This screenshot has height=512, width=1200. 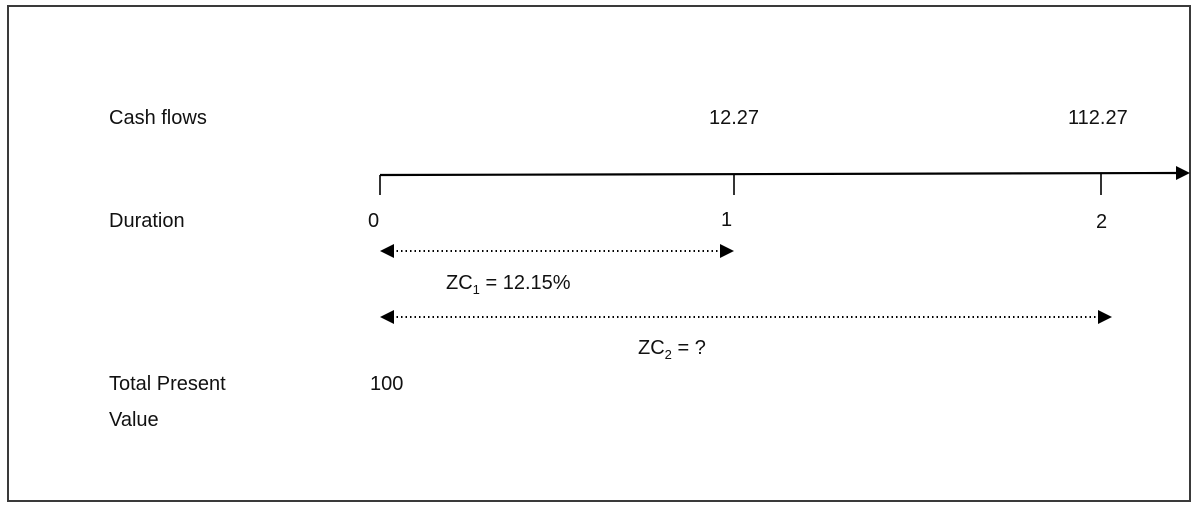 I want to click on duration-label: Duration, so click(x=147, y=221).